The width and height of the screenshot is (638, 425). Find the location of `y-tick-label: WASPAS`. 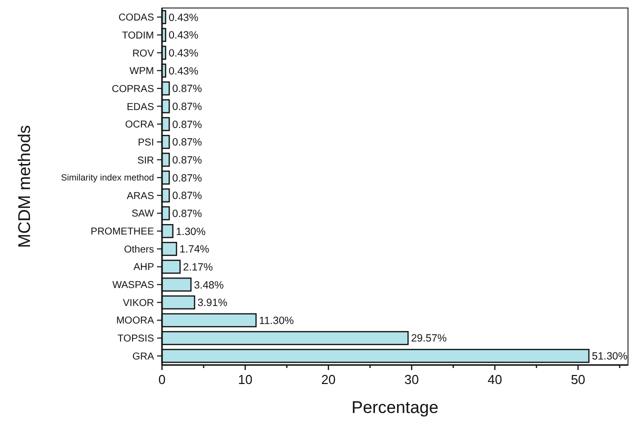

y-tick-label: WASPAS is located at coordinates (133, 286).